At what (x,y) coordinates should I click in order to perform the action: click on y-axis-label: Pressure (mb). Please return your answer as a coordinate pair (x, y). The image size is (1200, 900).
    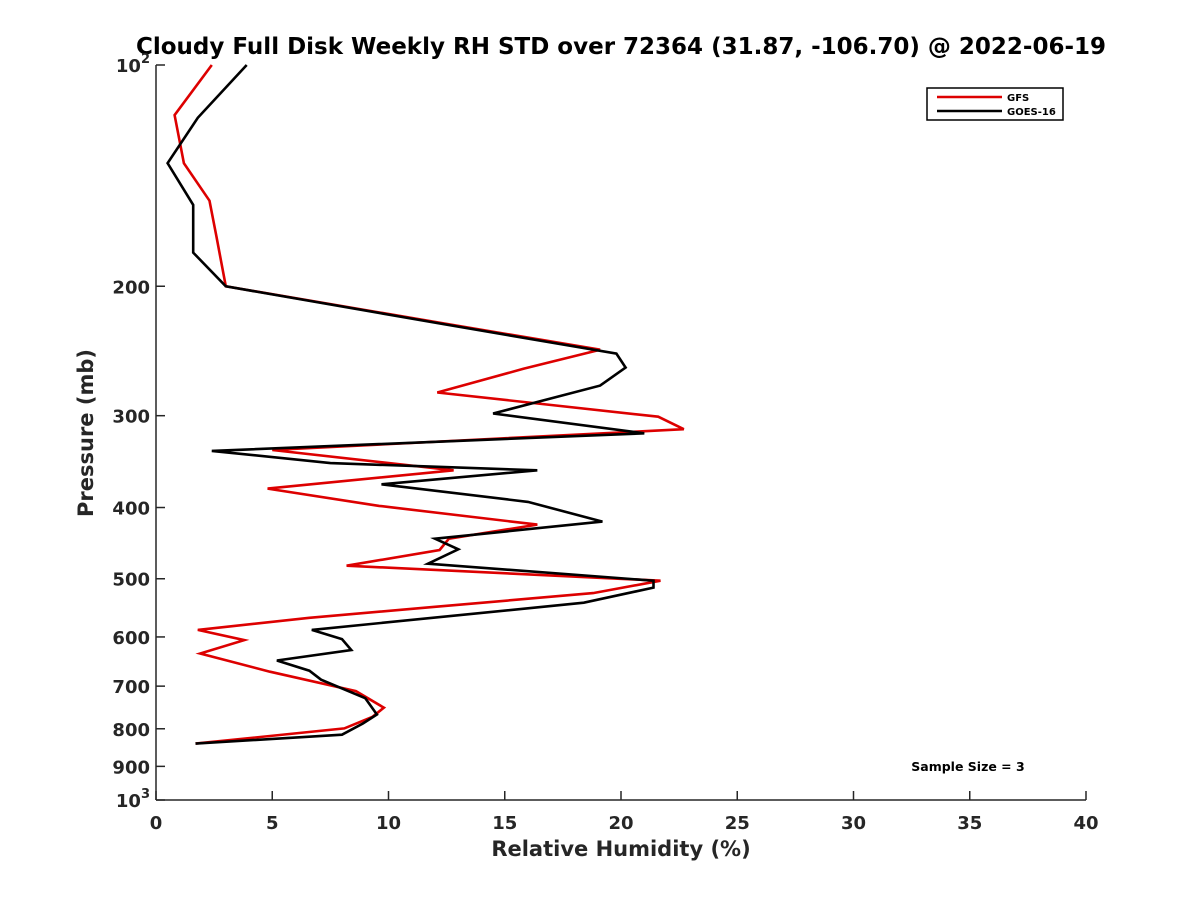
    Looking at the image, I should click on (86, 433).